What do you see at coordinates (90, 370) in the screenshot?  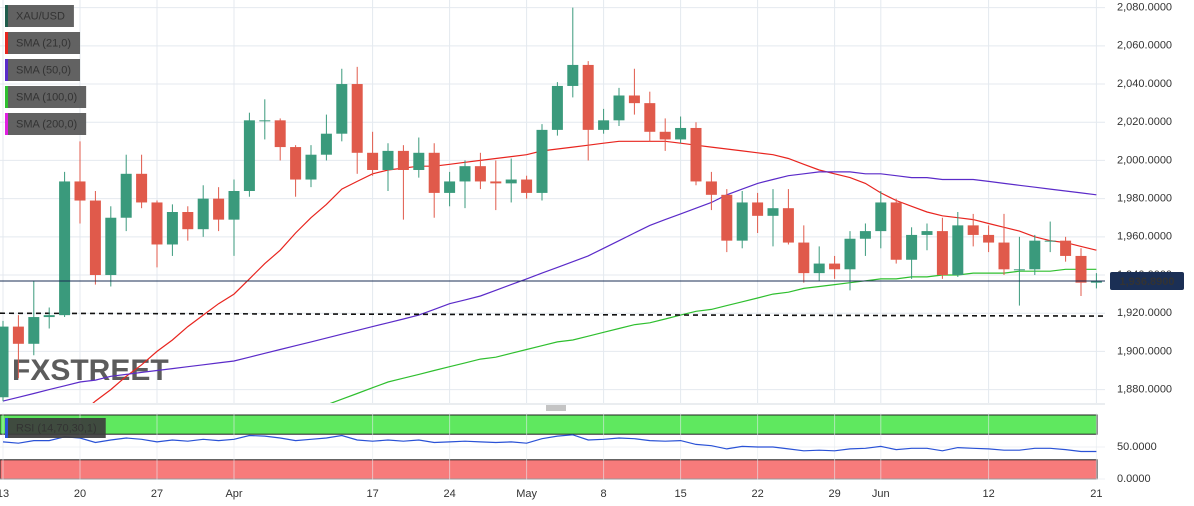 I see `watermark: FXSTREET` at bounding box center [90, 370].